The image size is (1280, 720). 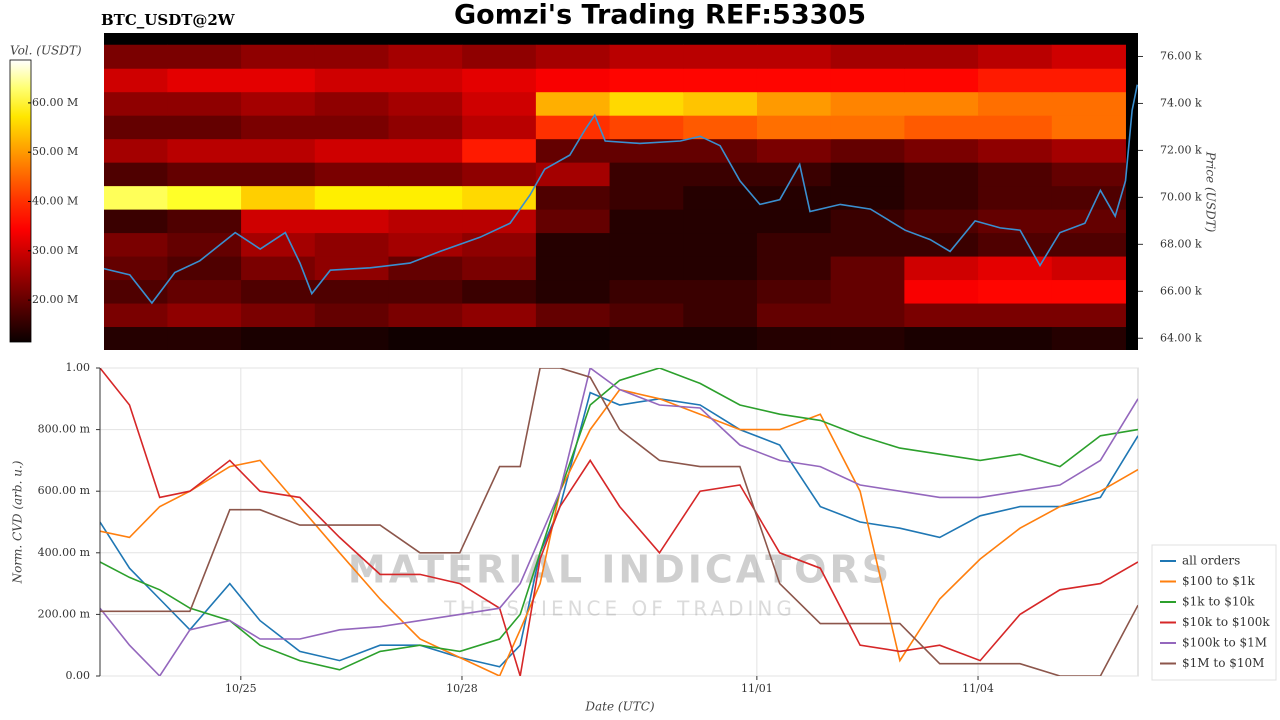 I want to click on y-tick-label: 68.00 k, so click(x=1181, y=243).